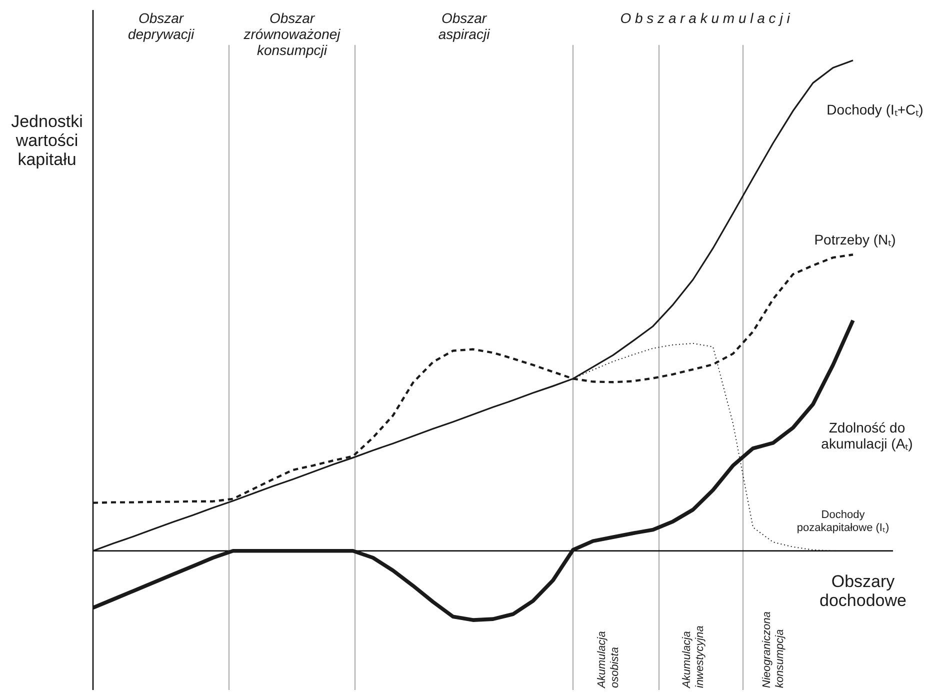 This screenshot has height=694, width=928. I want to click on series-label: Dochody (Iₜ+Cₜ), so click(875, 109).